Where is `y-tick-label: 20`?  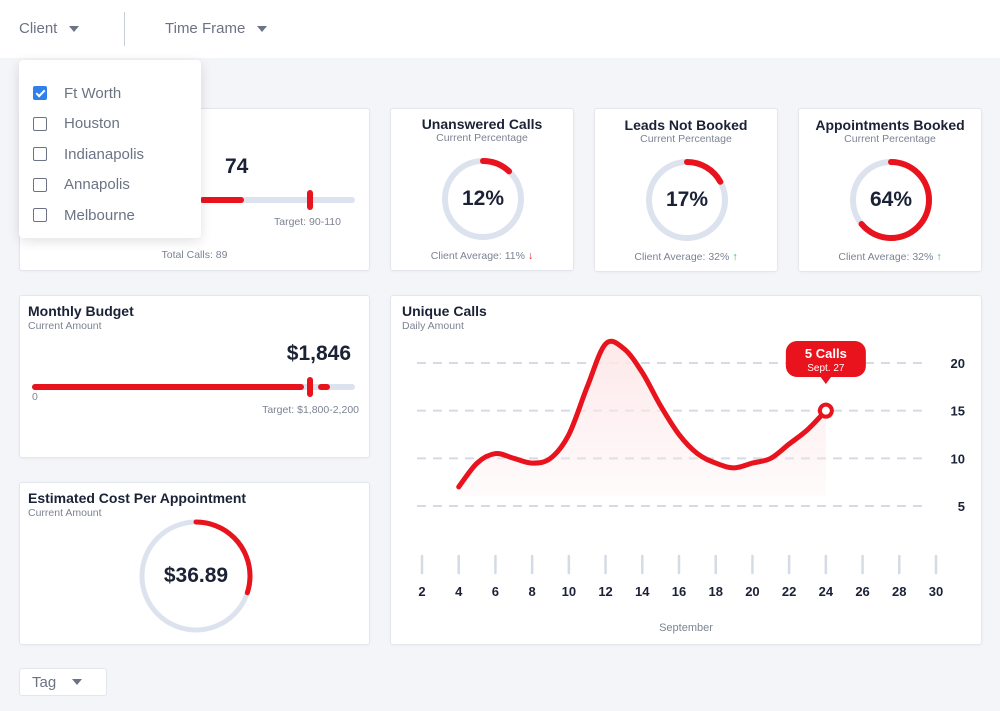
y-tick-label: 20 is located at coordinates (958, 363).